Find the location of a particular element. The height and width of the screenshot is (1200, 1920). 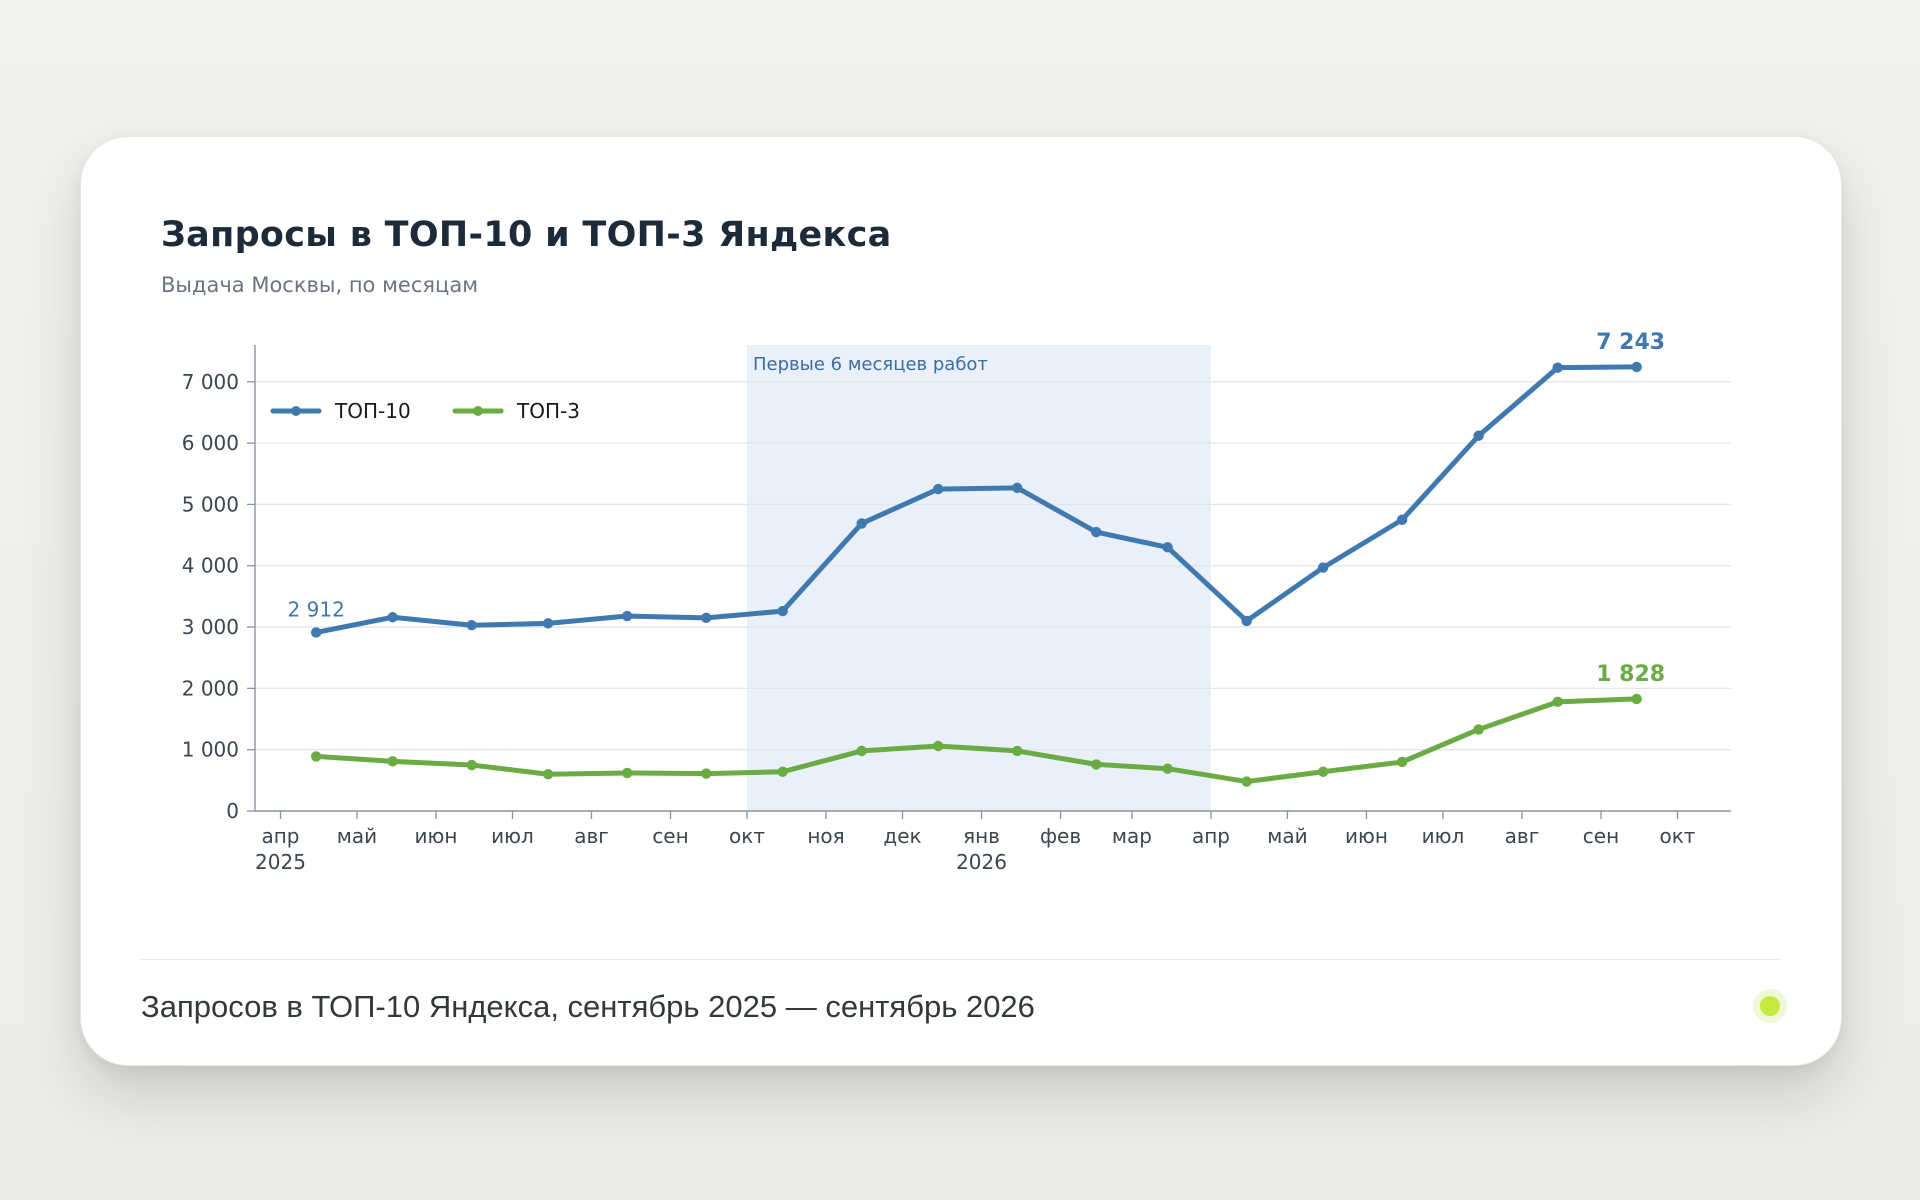

x-tick-label: мар is located at coordinates (1132, 836).